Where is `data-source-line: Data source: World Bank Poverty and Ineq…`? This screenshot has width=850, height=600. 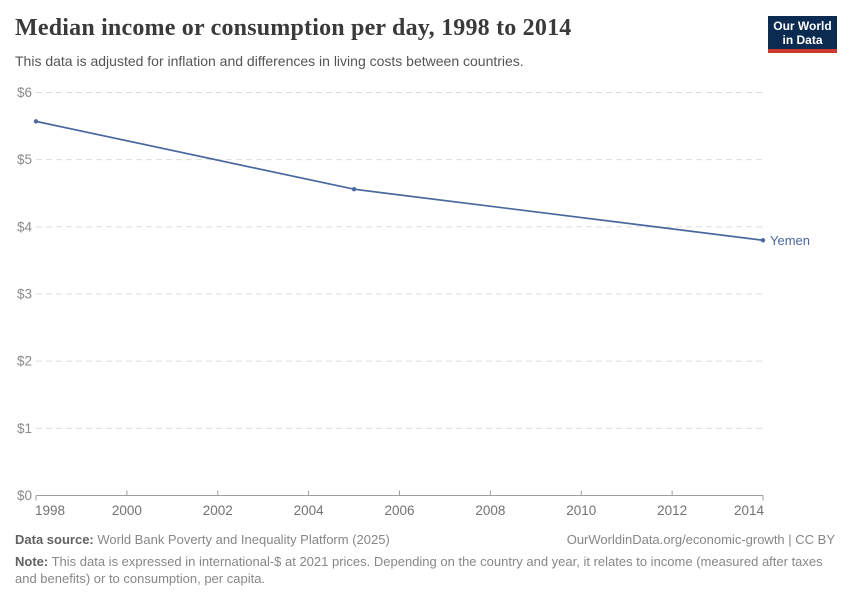 data-source-line: Data source: World Bank Poverty and Ineq… is located at coordinates (202, 539).